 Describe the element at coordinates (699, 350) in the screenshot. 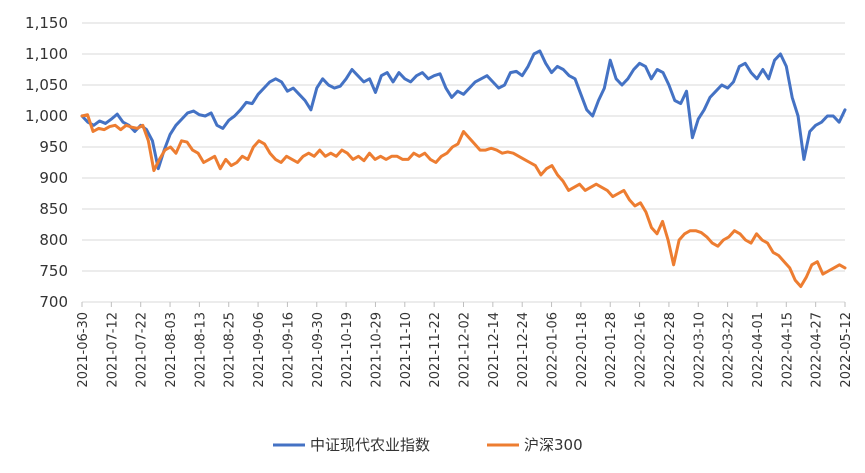

I see `x-tick-label: 2022-03-10` at that location.